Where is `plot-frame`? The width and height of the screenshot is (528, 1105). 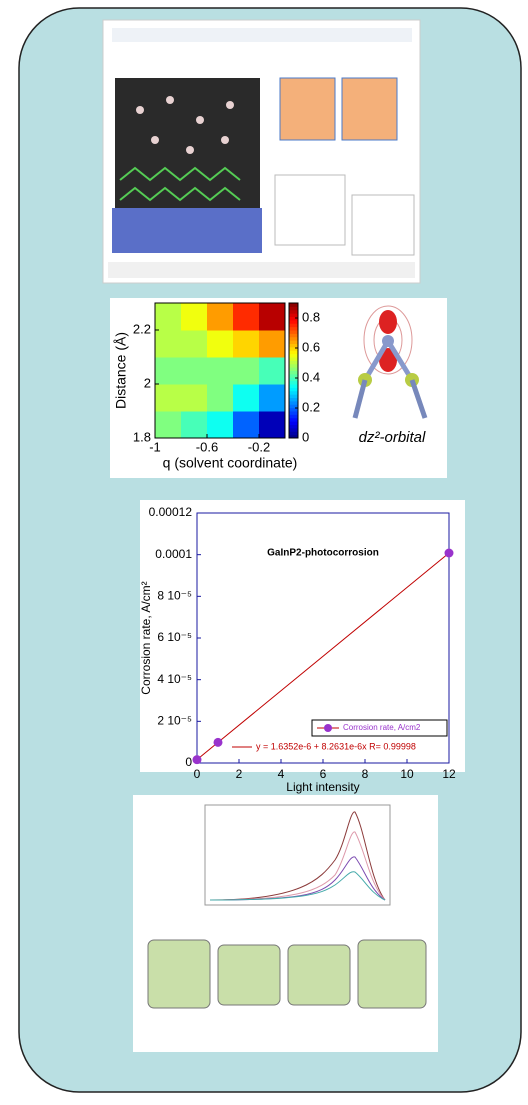 plot-frame is located at coordinates (220, 370).